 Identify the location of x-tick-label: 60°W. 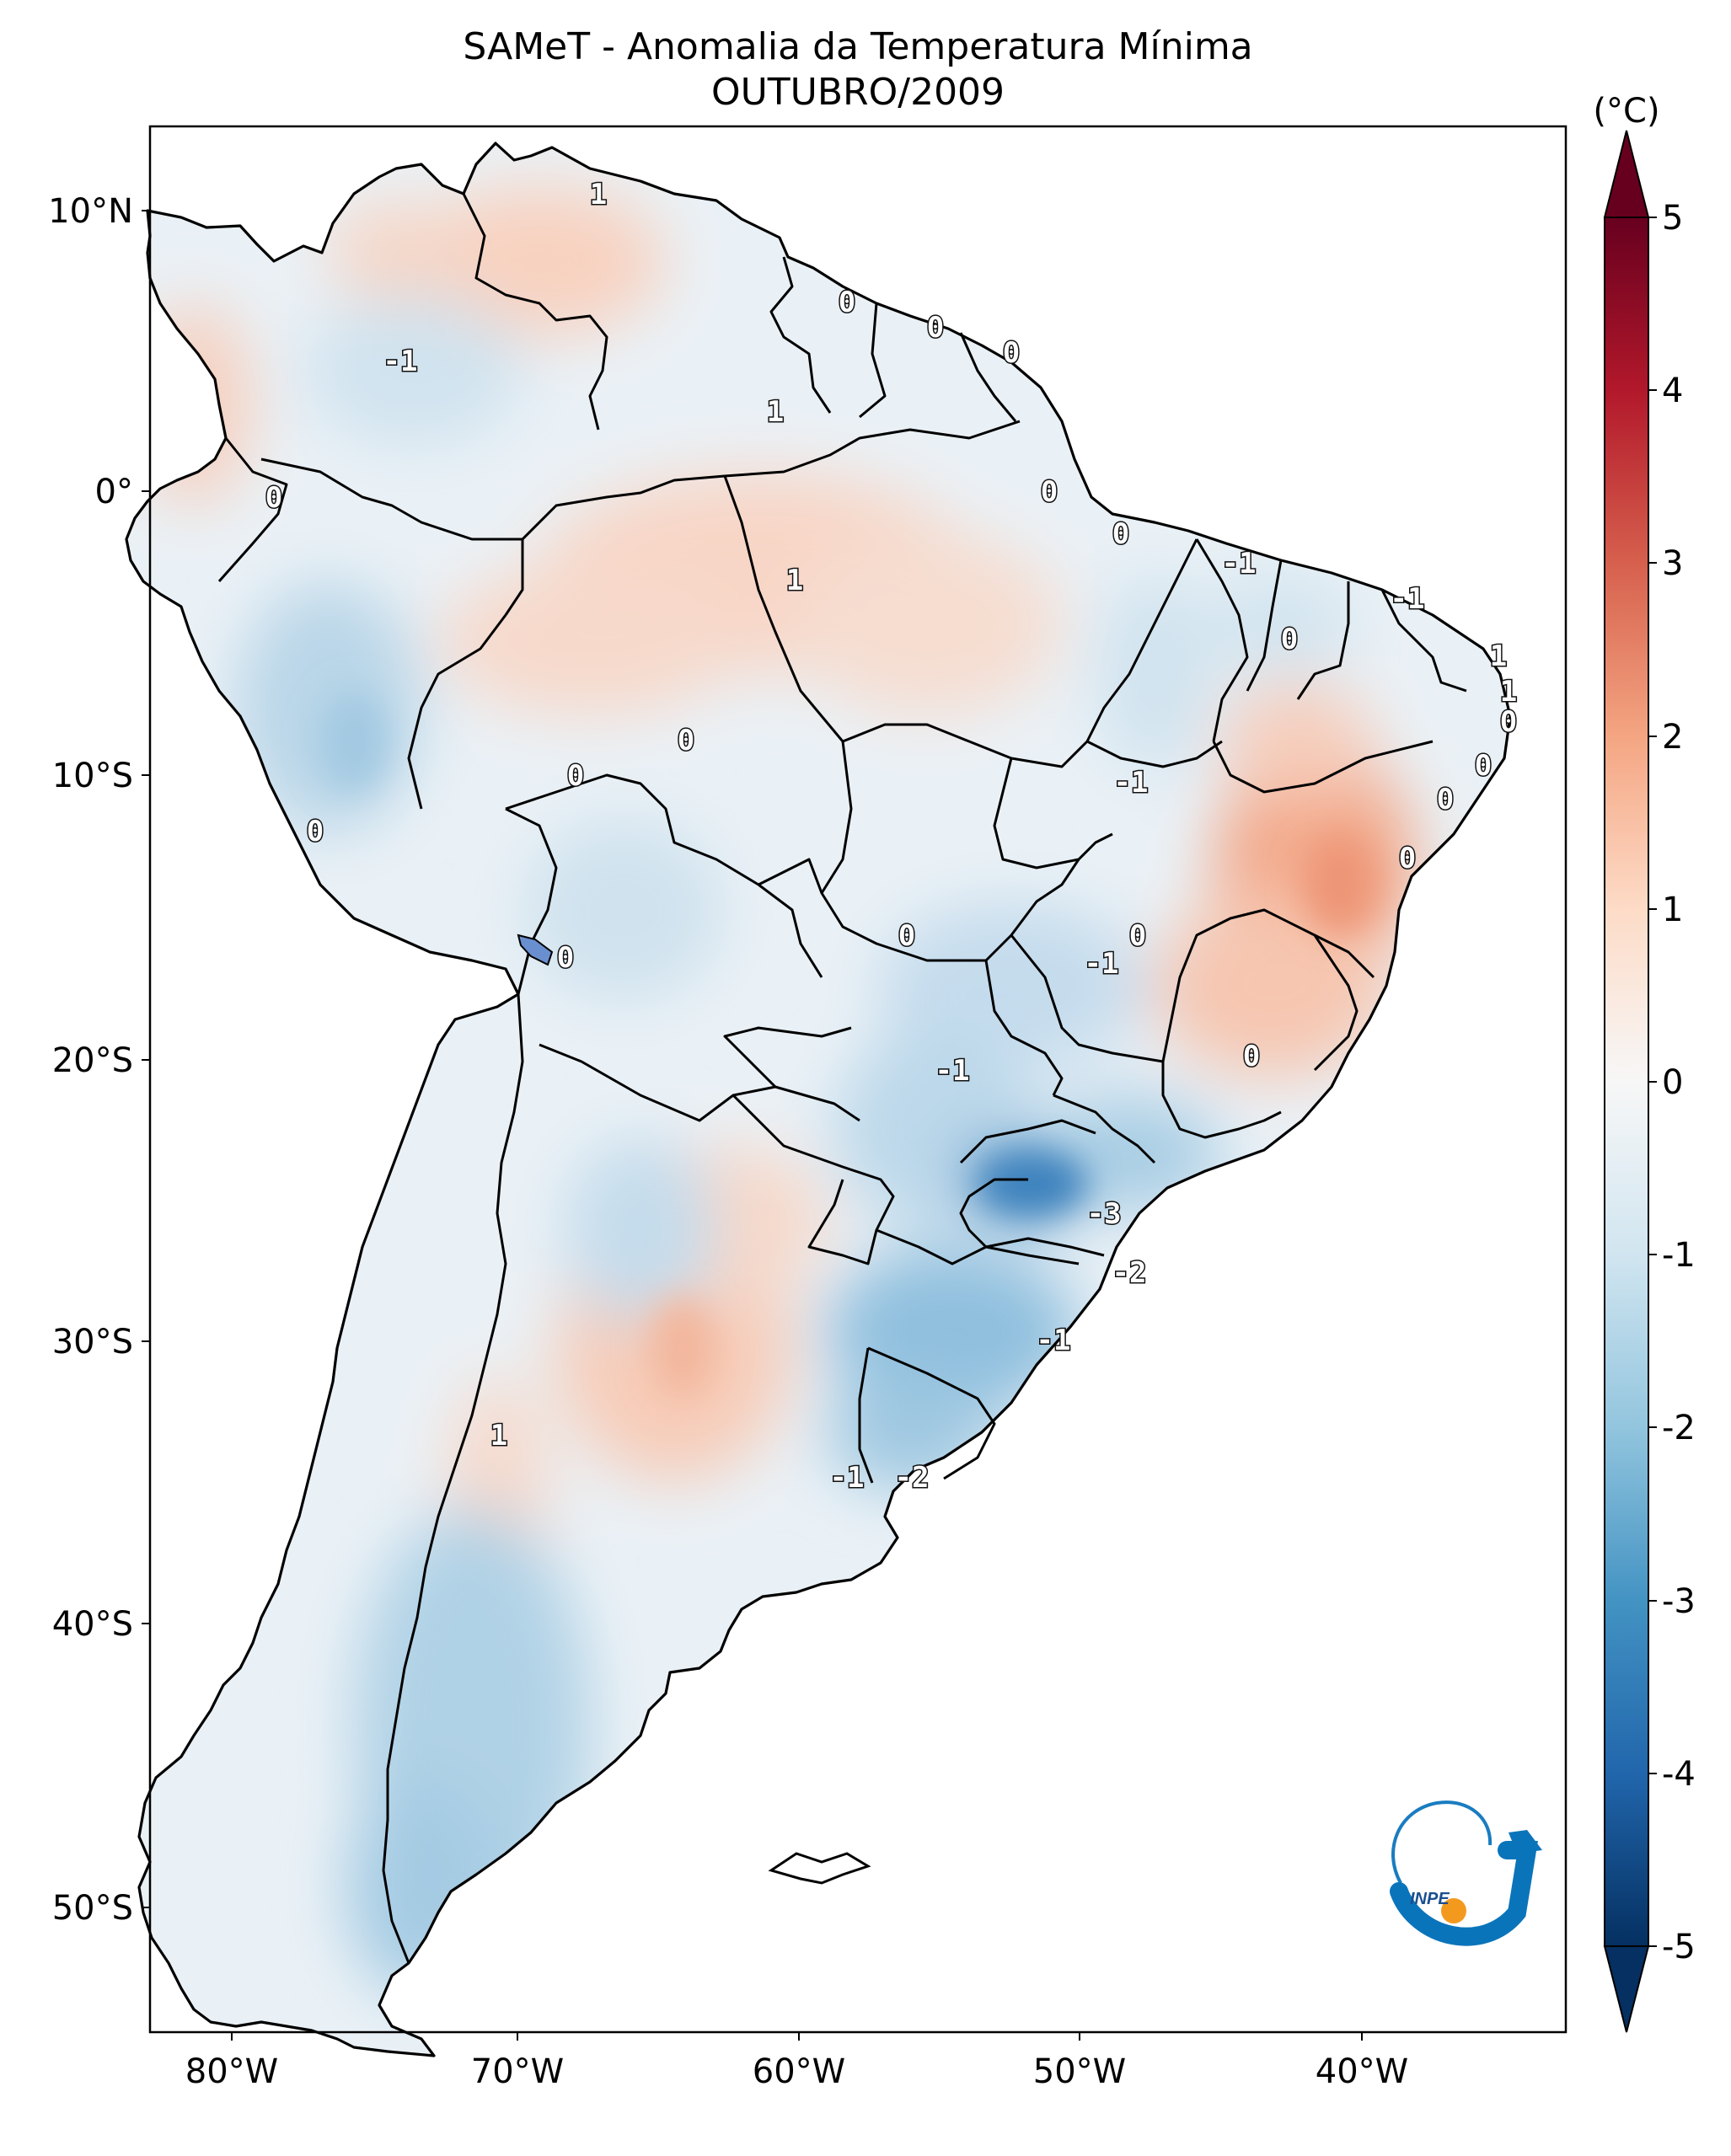
(799, 2071).